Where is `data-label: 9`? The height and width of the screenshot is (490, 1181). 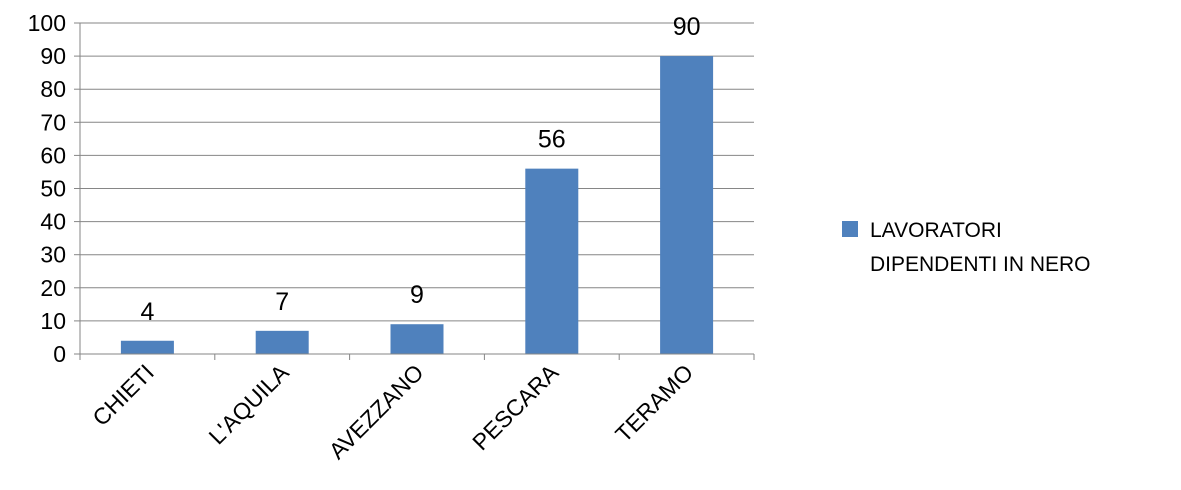
data-label: 9 is located at coordinates (417, 295).